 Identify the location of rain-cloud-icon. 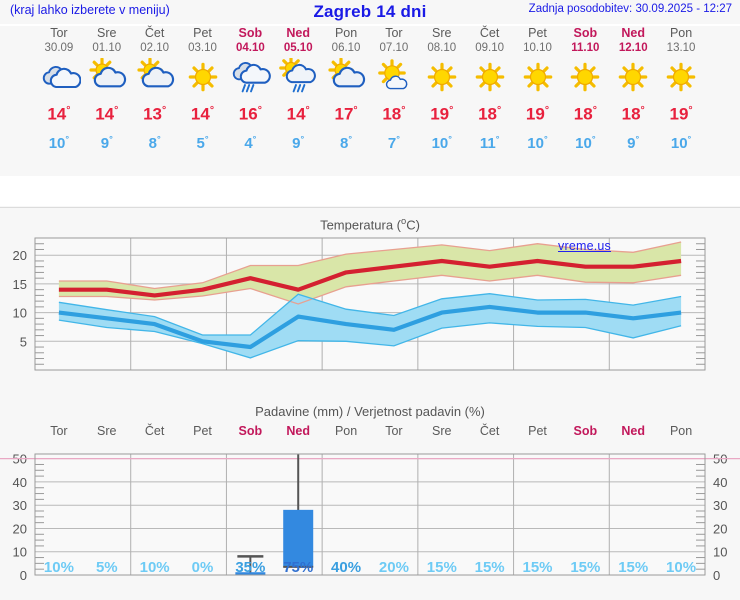
(250, 77).